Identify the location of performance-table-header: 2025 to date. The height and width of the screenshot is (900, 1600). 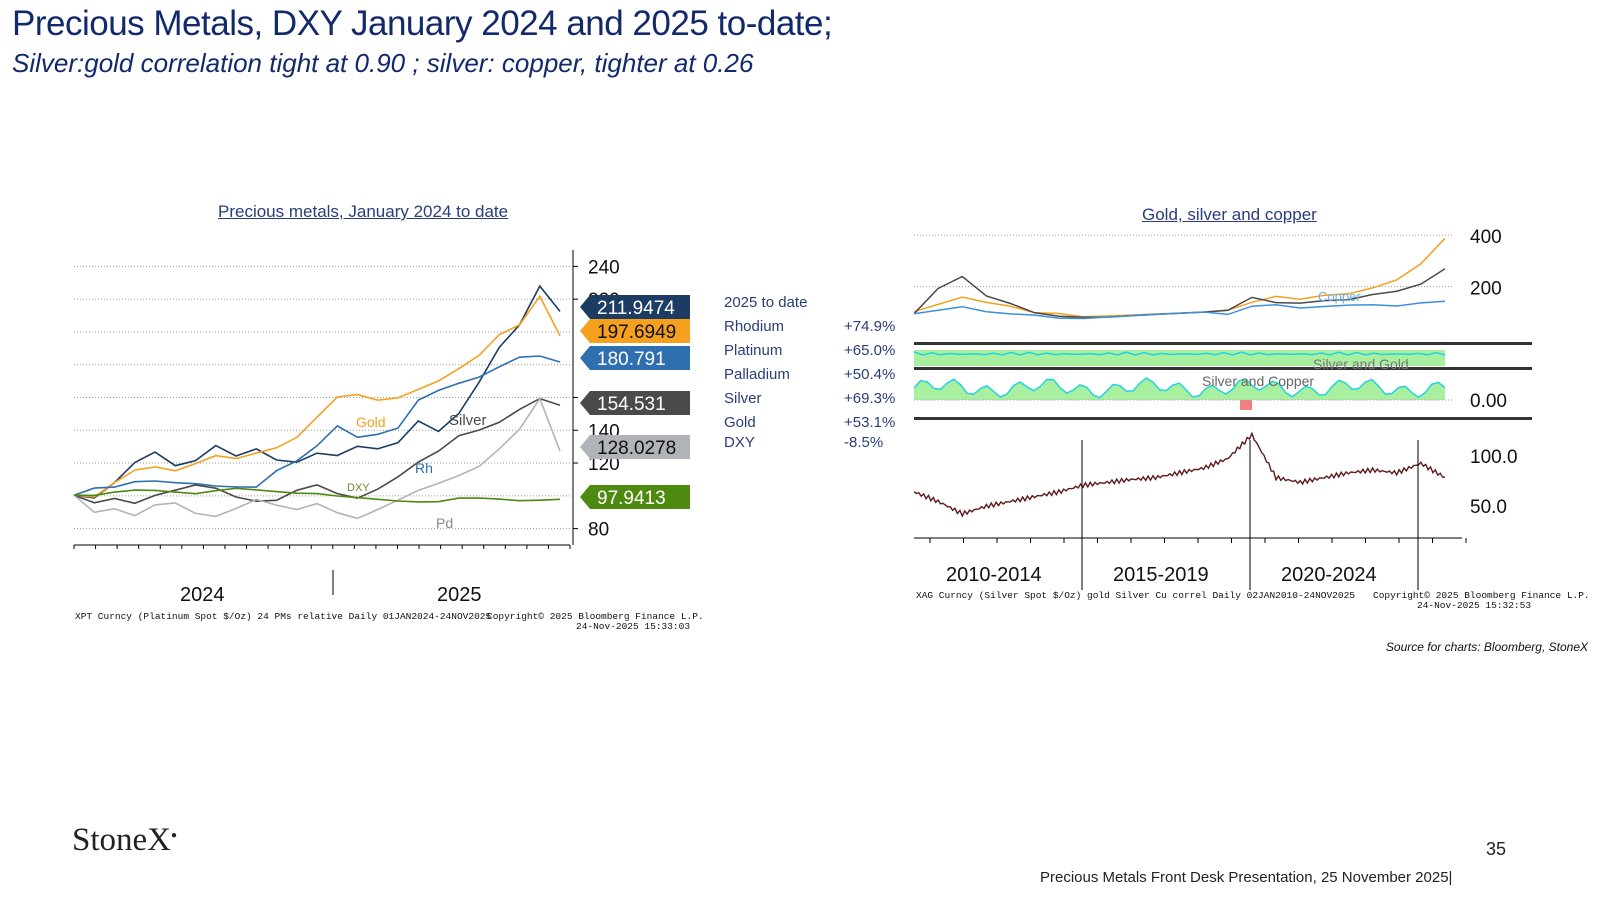
(766, 302).